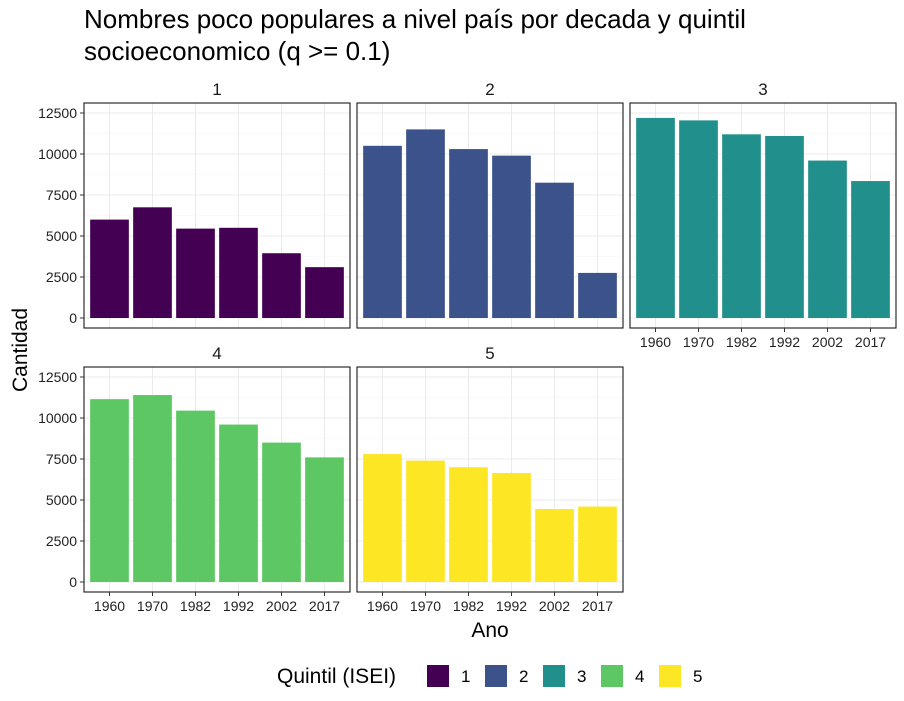 This screenshot has height=701, width=904. I want to click on legend-label-5: 5, so click(697, 676).